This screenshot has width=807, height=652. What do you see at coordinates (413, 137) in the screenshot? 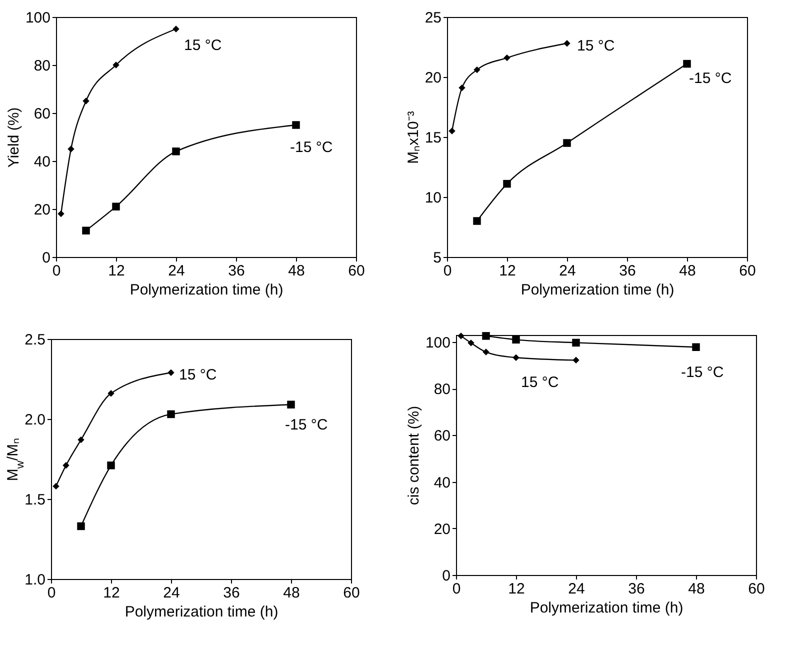
I see `y-axis-title: Mₙx10⁻³` at bounding box center [413, 137].